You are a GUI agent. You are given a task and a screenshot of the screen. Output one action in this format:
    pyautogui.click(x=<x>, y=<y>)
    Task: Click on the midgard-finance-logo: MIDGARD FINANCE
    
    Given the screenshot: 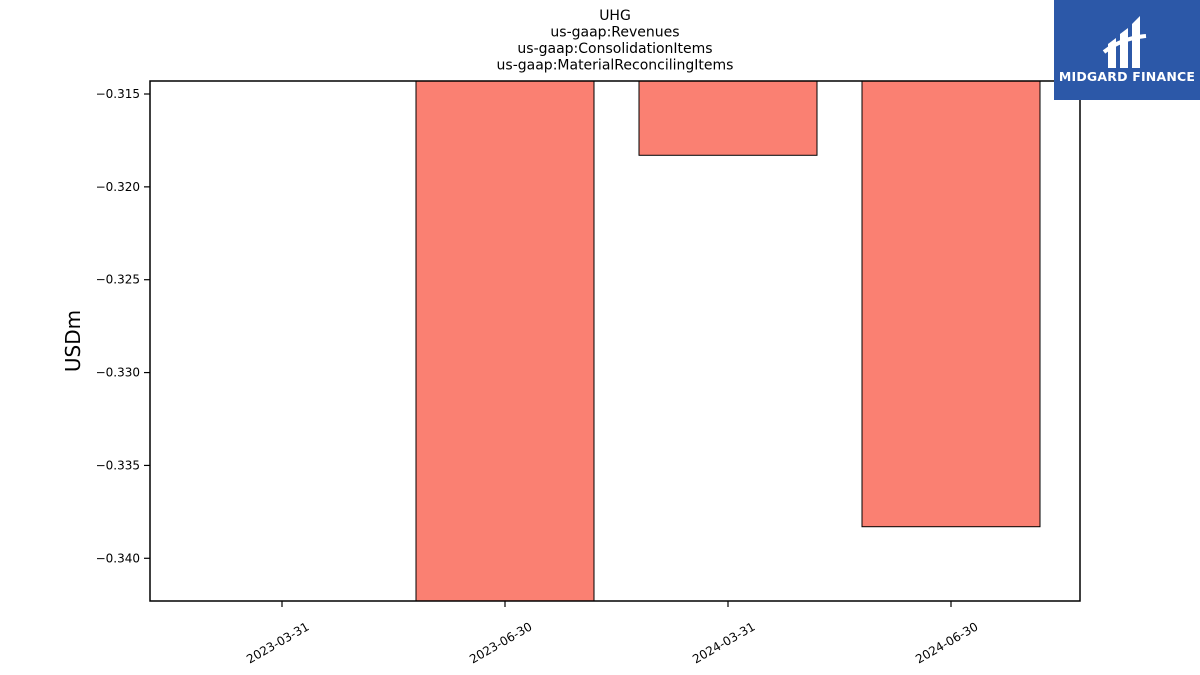 What is the action you would take?
    pyautogui.click(x=1127, y=50)
    